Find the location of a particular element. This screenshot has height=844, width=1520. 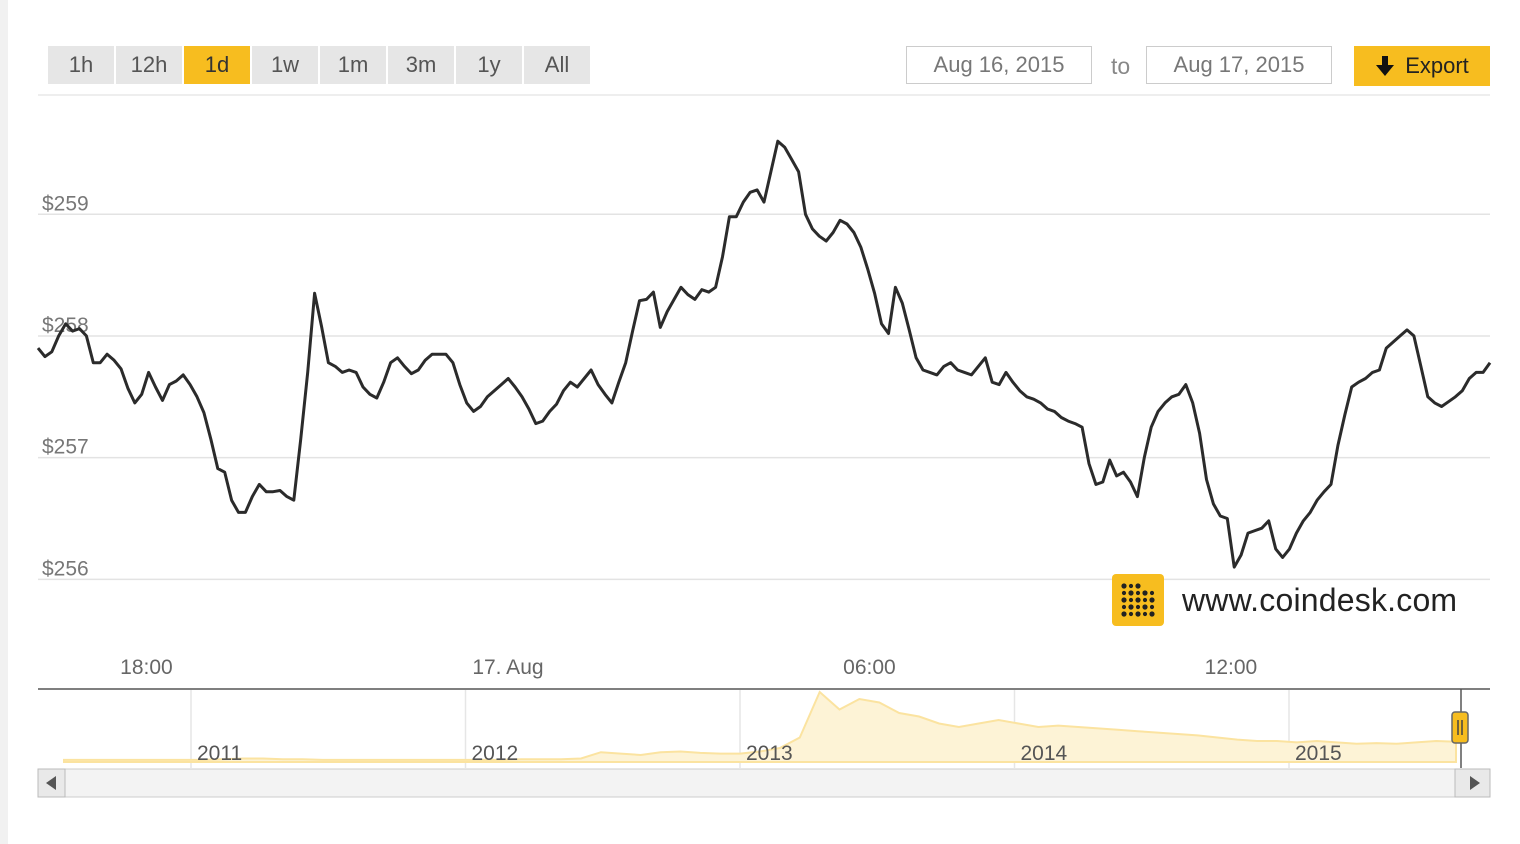

navigator-year-label: 2012 is located at coordinates (495, 753).